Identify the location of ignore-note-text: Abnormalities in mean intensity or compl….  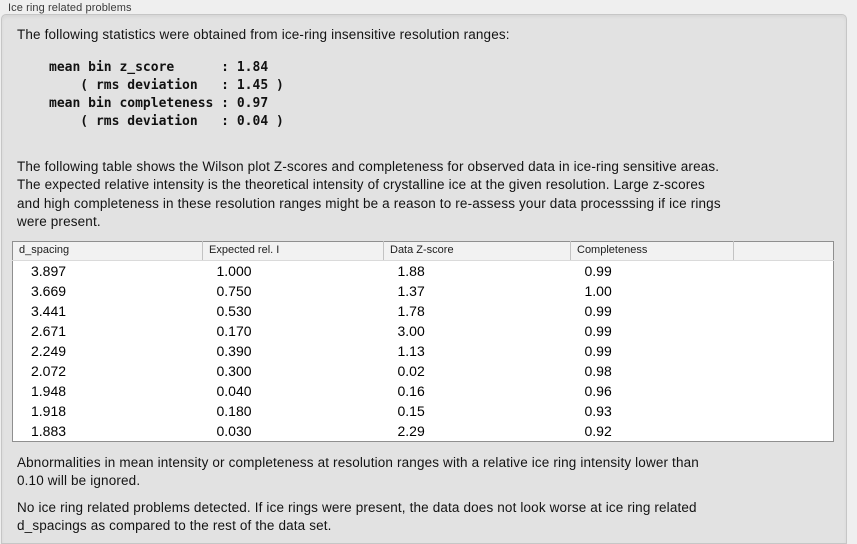
(431, 472).